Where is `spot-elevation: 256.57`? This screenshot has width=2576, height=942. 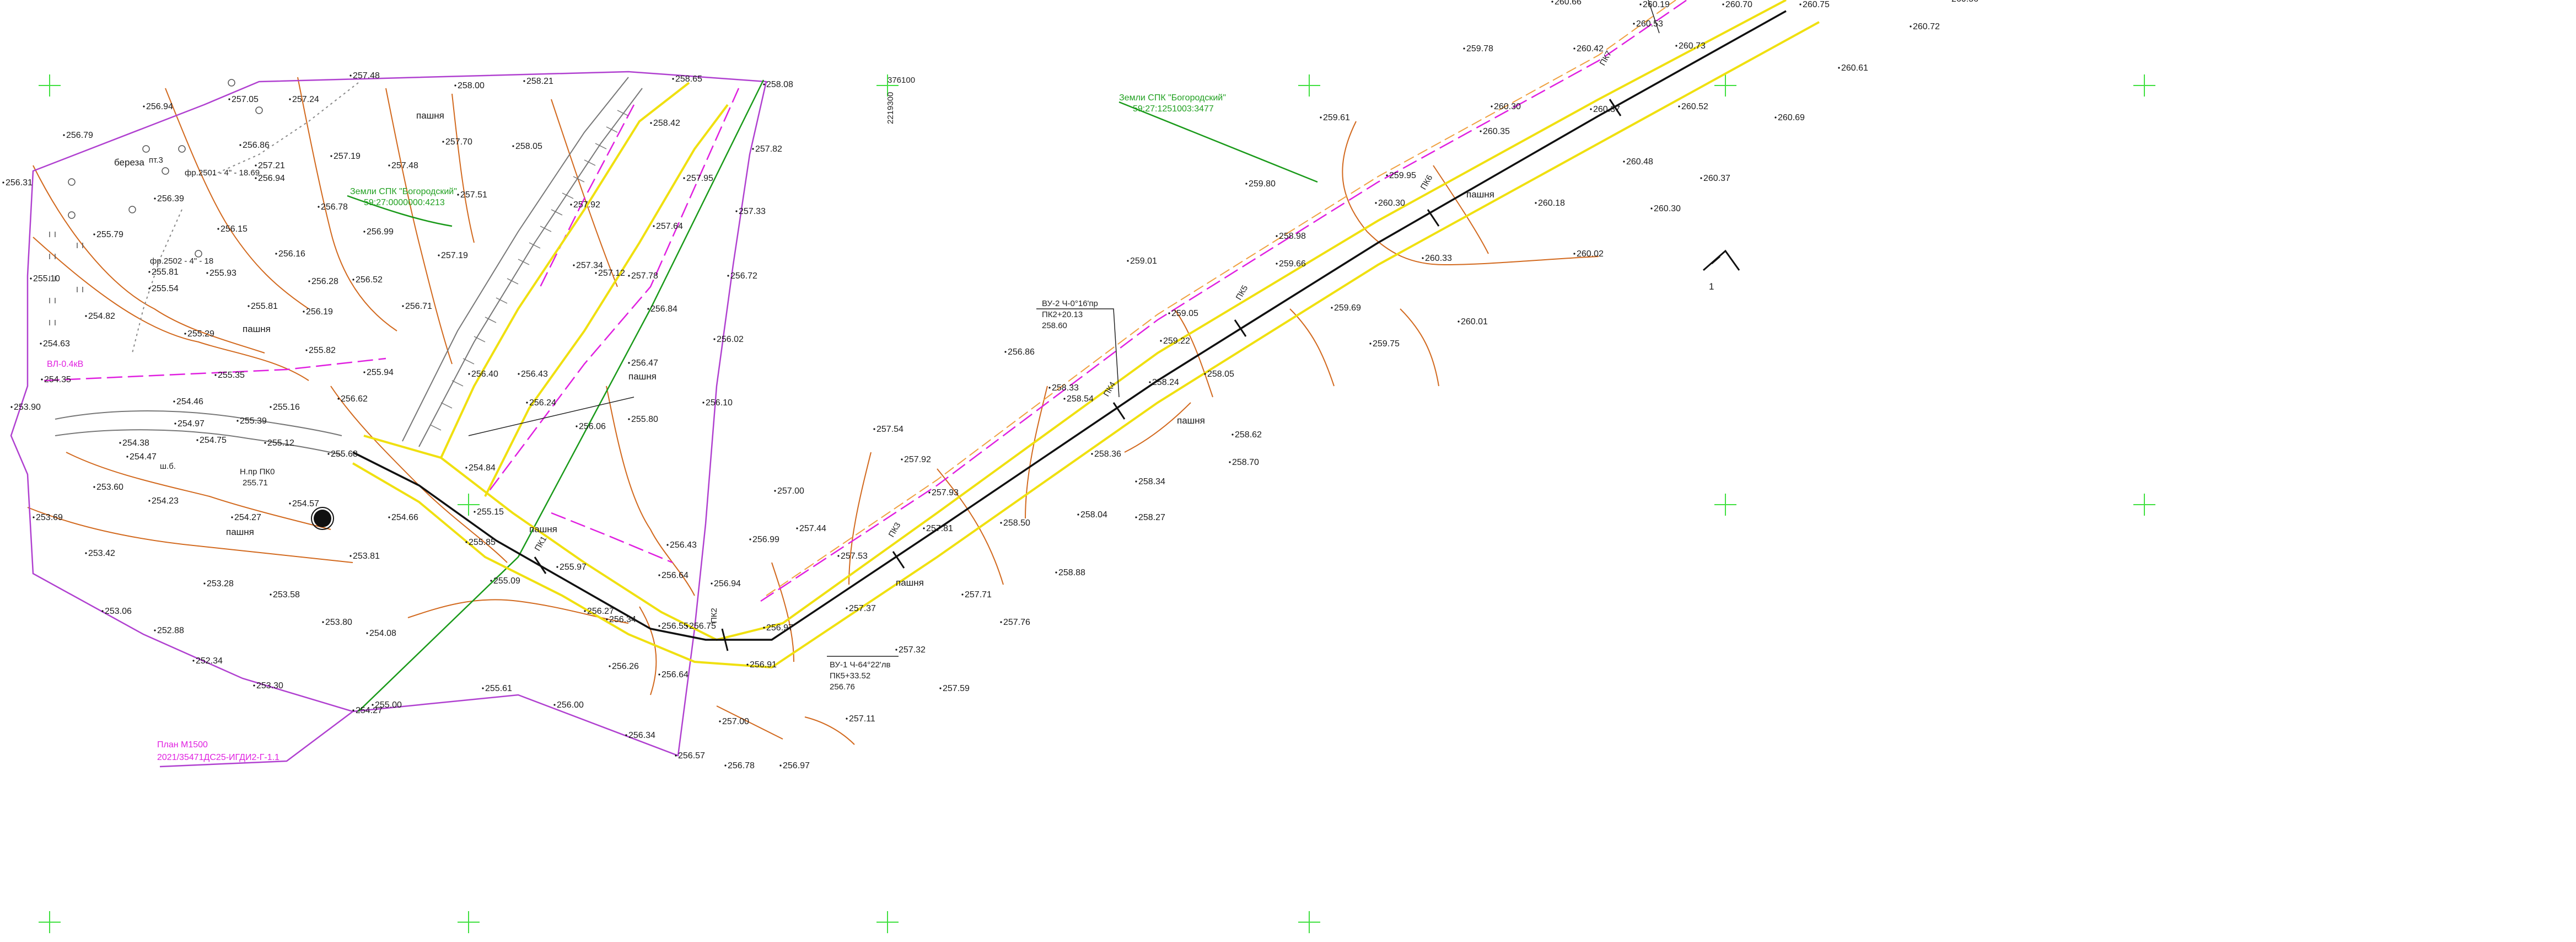
spot-elevation: 256.57 is located at coordinates (691, 756).